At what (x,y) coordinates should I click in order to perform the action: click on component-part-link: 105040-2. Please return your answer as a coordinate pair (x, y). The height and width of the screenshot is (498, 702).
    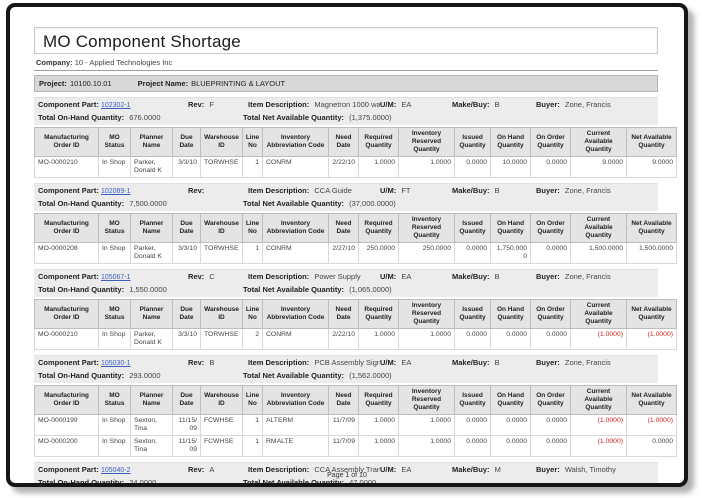
    Looking at the image, I should click on (115, 470).